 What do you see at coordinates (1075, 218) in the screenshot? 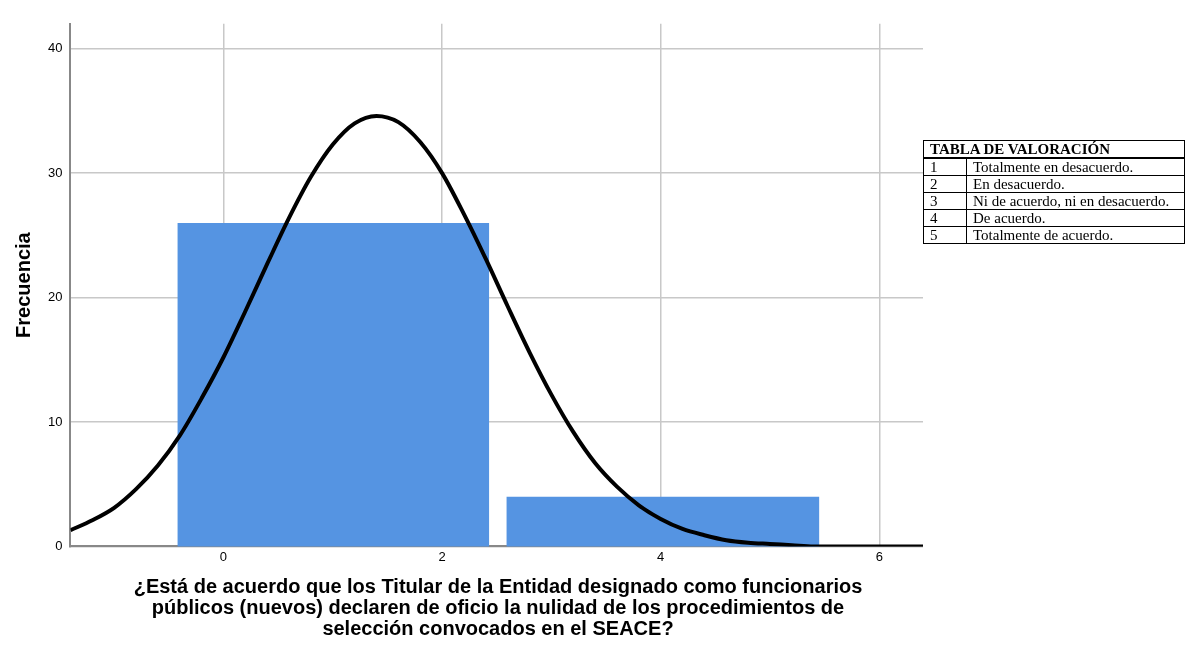
I see `text: De acuerdo.` at bounding box center [1075, 218].